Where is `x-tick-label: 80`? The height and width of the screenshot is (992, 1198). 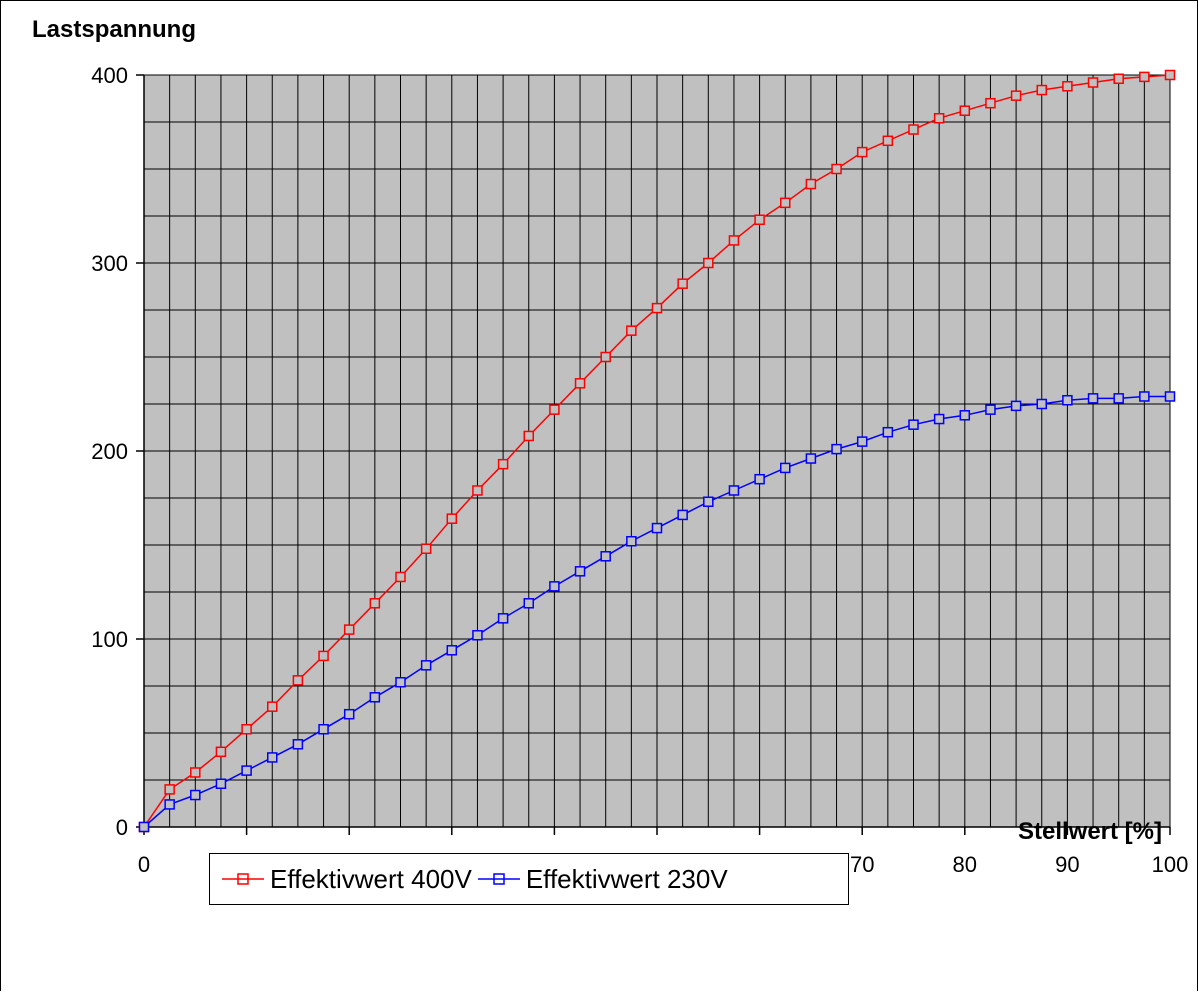
x-tick-label: 80 is located at coordinates (965, 864).